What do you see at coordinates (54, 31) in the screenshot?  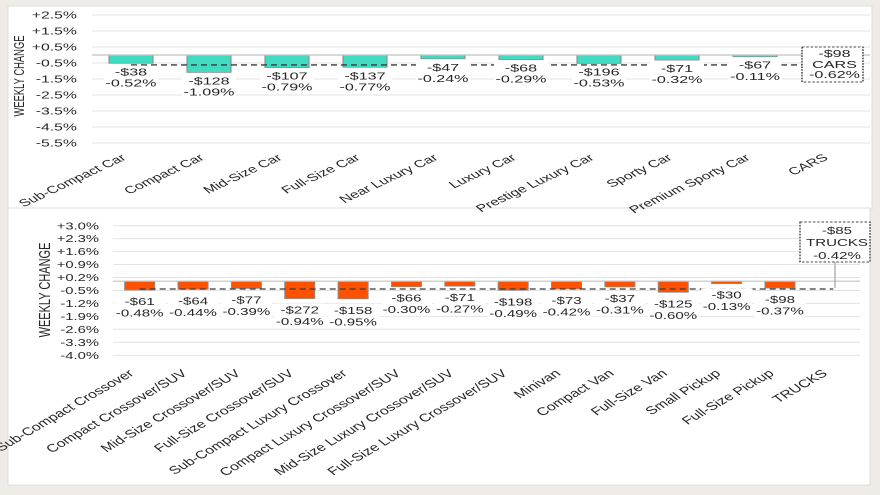 I see `y-tick-label: +1.5%` at bounding box center [54, 31].